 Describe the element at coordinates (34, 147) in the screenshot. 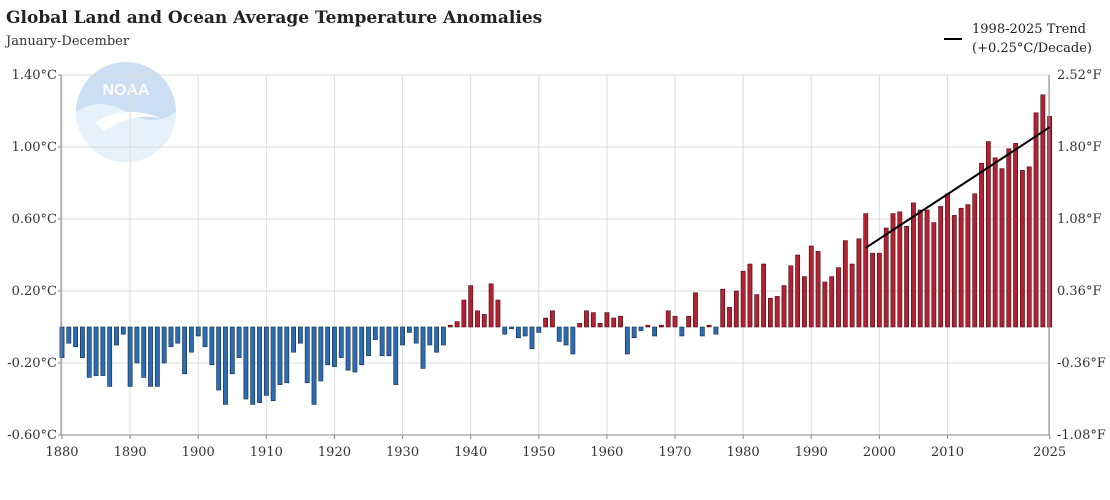

I see `y-tick-label-left: 1.00°C` at that location.